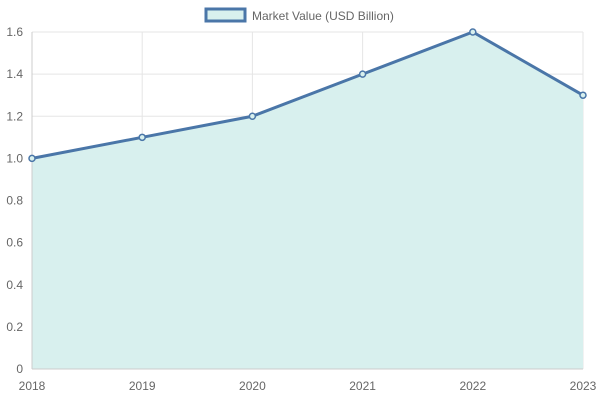 Image resolution: width=600 pixels, height=405 pixels. Describe the element at coordinates (14, 243) in the screenshot. I see `y-tick-label: 0.6` at that location.